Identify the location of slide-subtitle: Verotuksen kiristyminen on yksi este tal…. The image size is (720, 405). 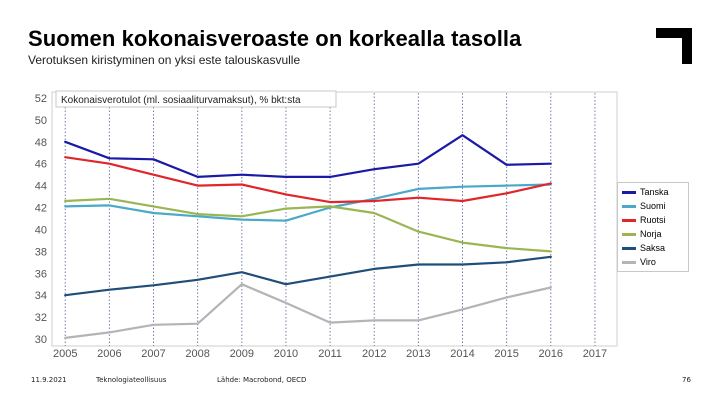
(164, 60).